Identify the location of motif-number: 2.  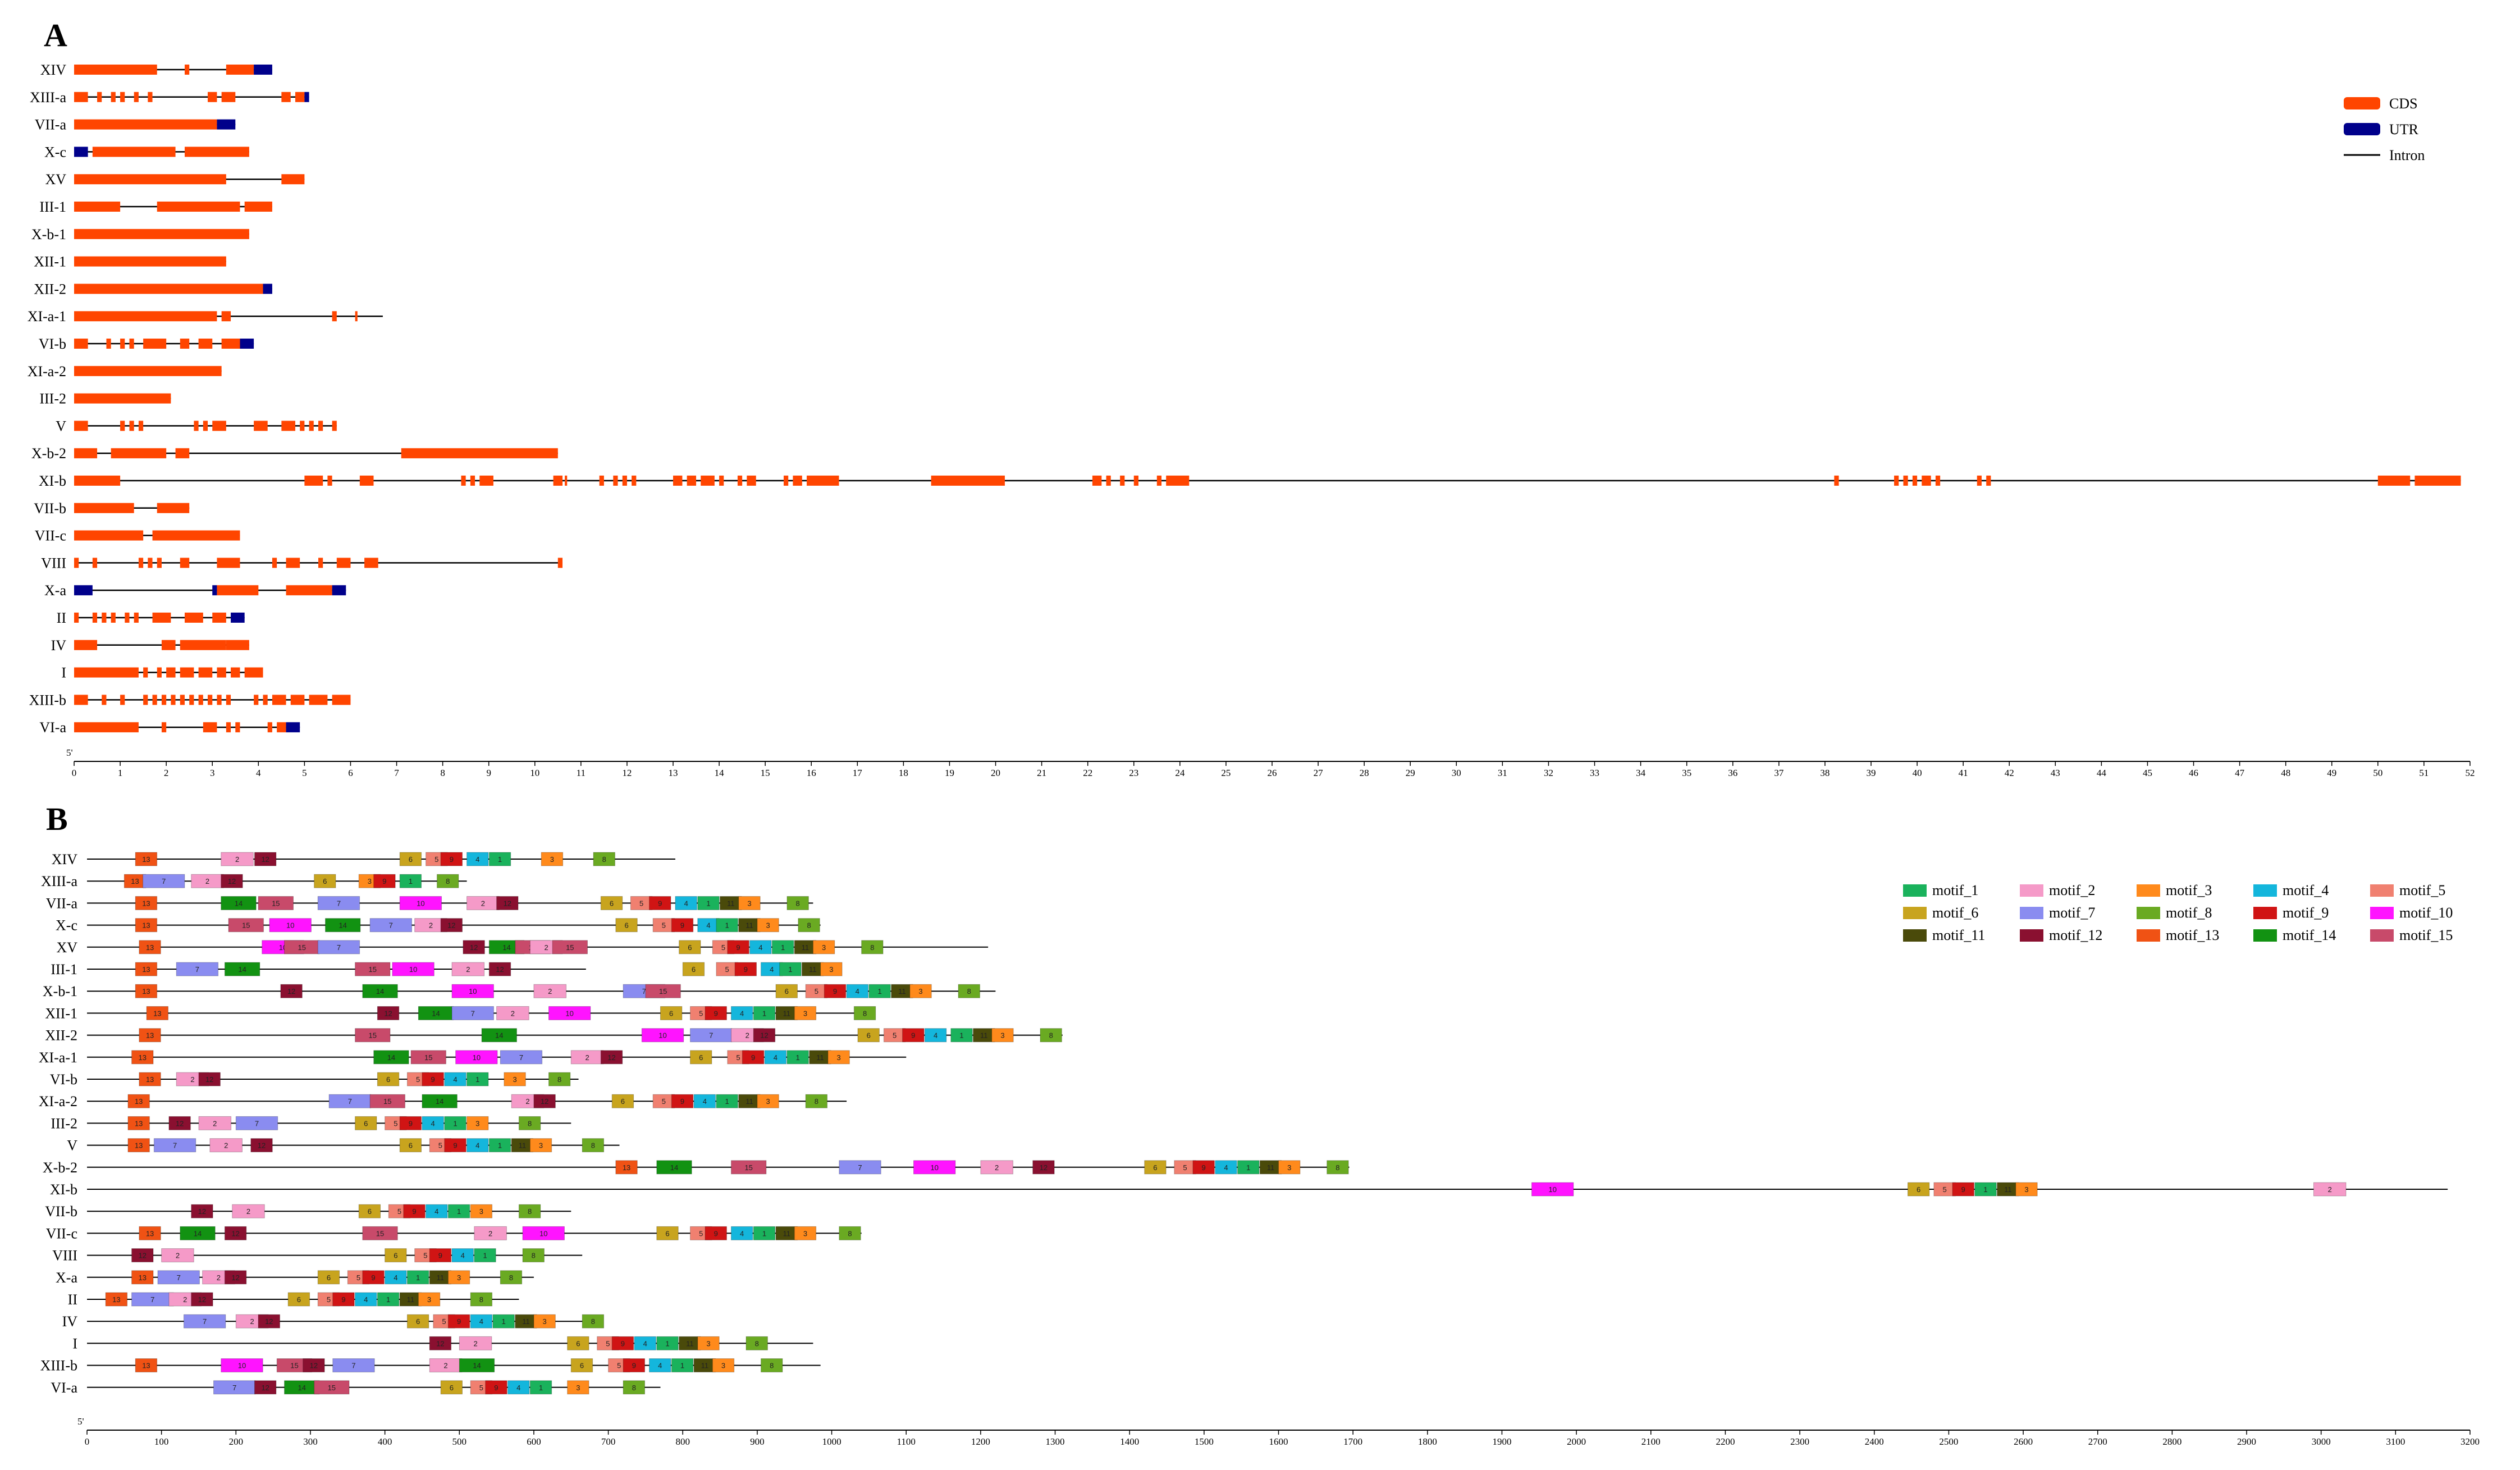
(546, 947).